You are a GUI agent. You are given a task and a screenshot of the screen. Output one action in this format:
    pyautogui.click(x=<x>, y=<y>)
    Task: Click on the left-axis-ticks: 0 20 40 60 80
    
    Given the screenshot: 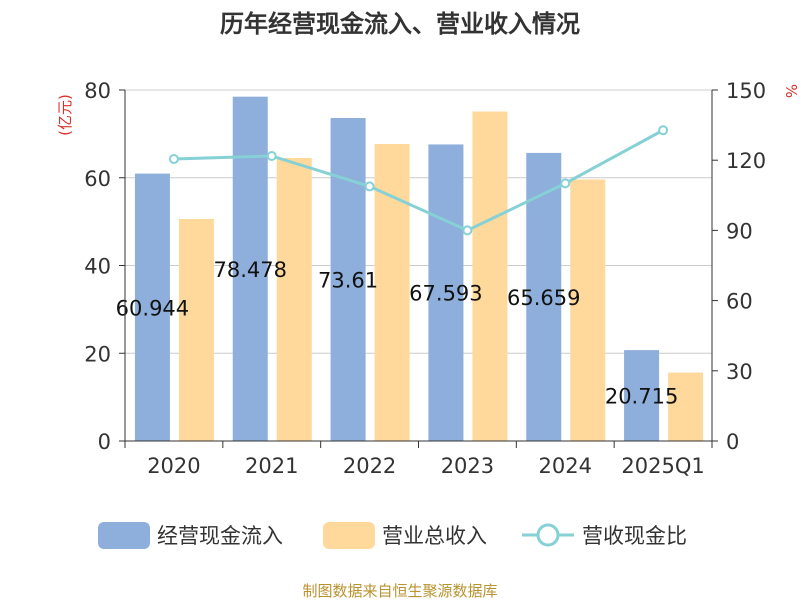 What is the action you would take?
    pyautogui.click(x=104, y=266)
    